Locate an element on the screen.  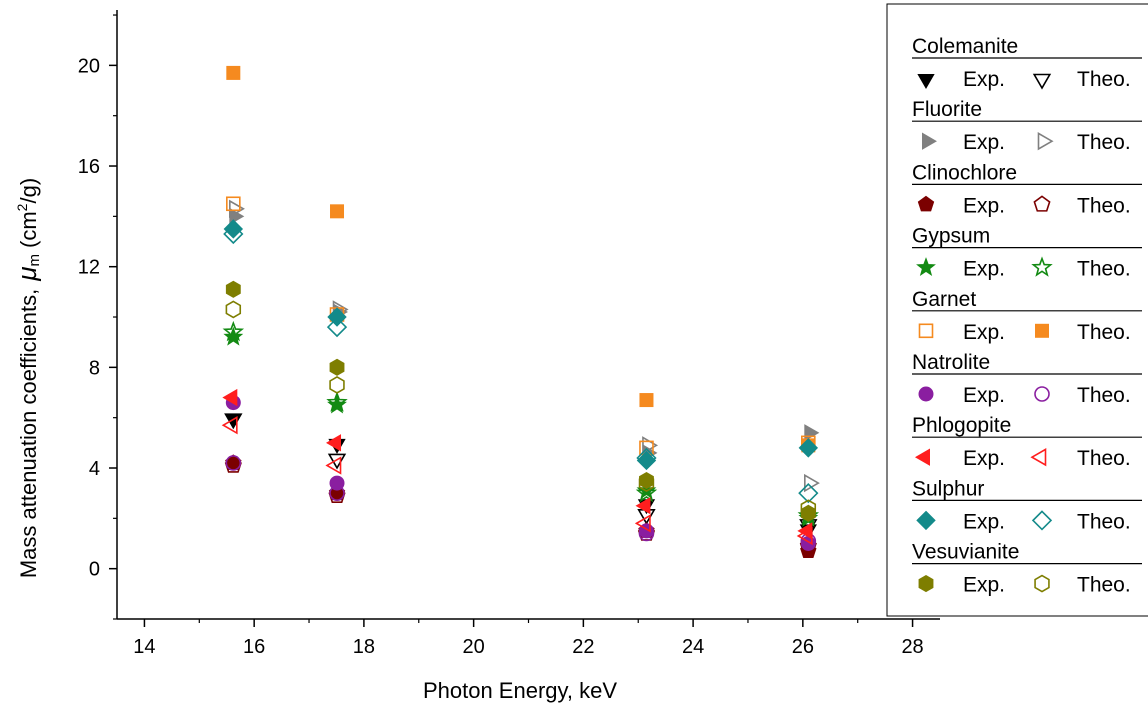
x-ticks: 14 16 18 20 22 24 26 28 is located at coordinates (528, 638).